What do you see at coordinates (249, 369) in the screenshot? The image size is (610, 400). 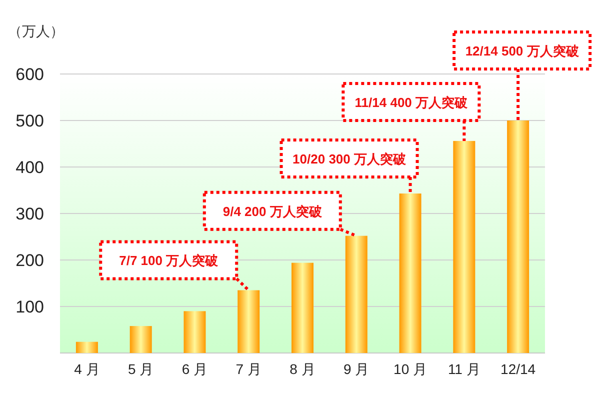 I see `x-tick-label: 7 月` at bounding box center [249, 369].